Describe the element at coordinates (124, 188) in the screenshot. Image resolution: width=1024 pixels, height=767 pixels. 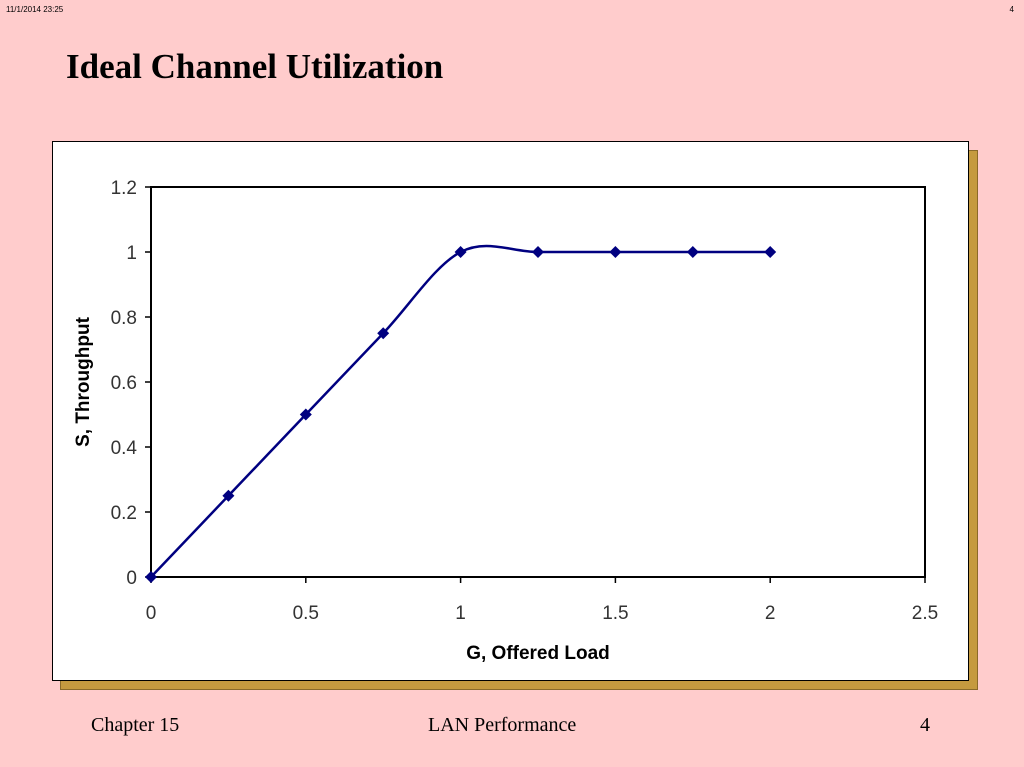
I see `y-tick-label: 1.2` at that location.